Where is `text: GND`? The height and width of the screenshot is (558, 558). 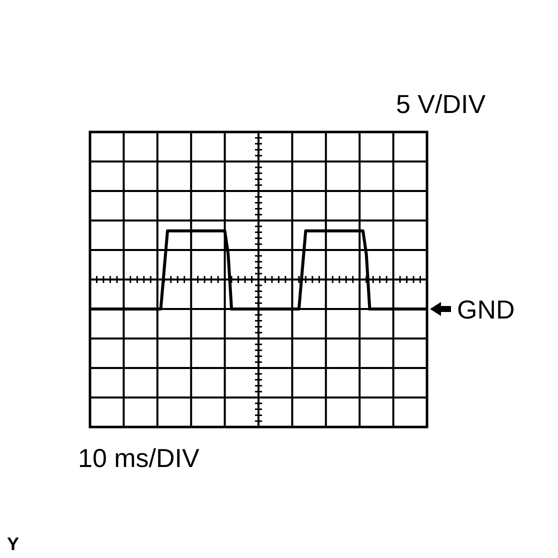 text: GND is located at coordinates (486, 309).